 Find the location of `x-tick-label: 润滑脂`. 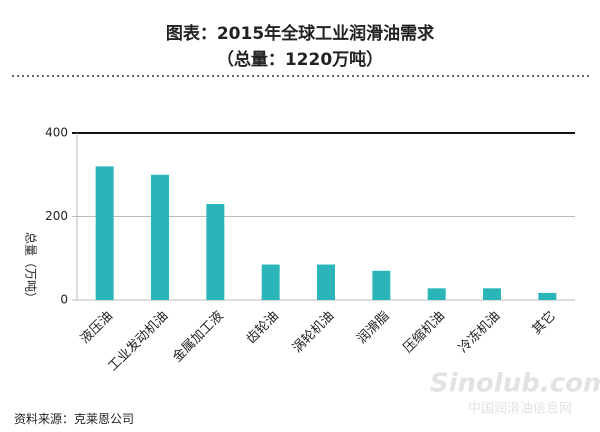

x-tick-label: 润滑脂 is located at coordinates (373, 328).